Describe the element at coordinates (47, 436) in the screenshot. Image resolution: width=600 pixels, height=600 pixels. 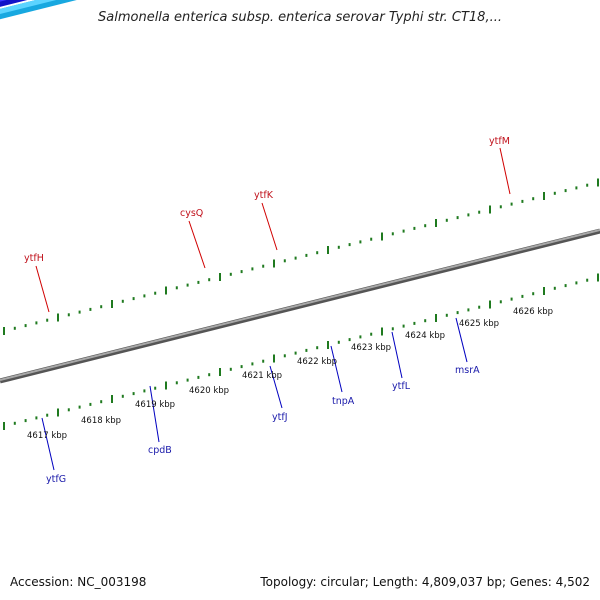
I see `scale-label: 4617 kbp` at that location.